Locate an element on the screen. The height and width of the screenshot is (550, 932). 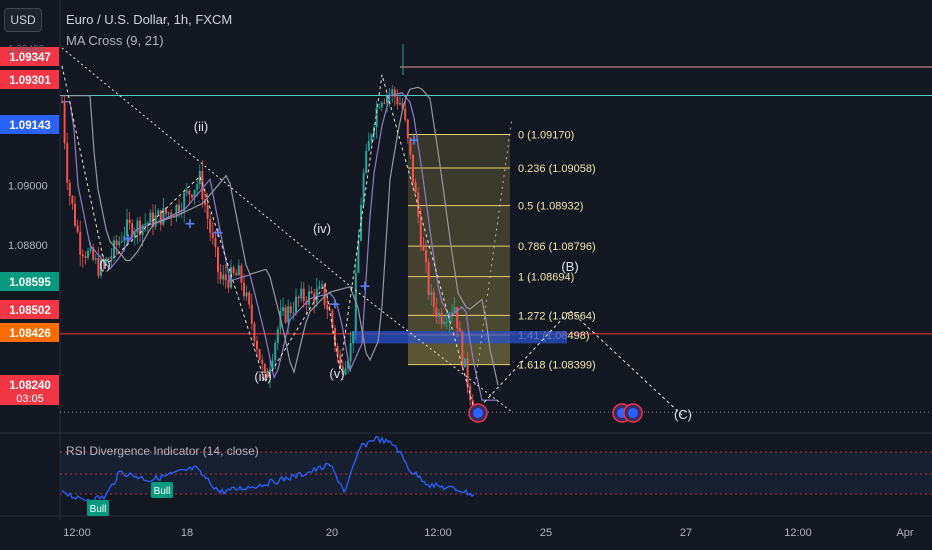
currency-button: USD is located at coordinates (23, 20).